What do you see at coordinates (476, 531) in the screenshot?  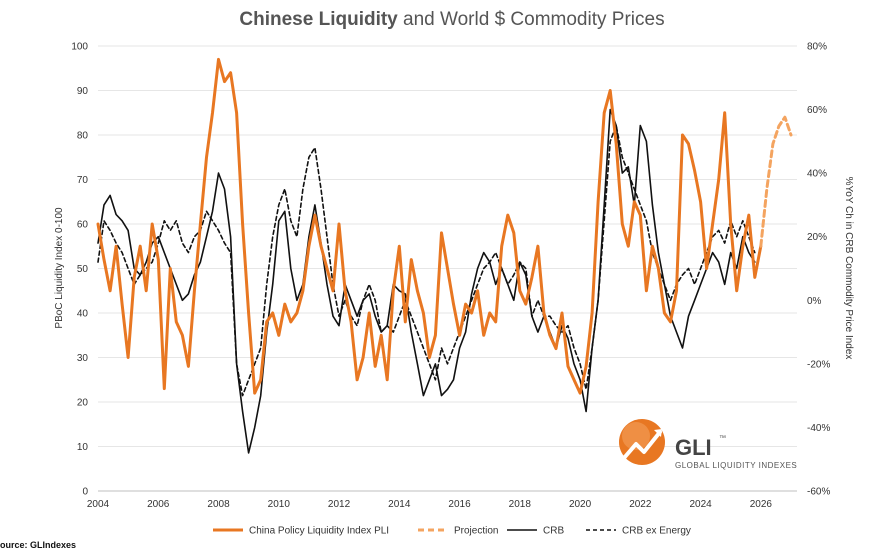 I see `legend-label-1: Projection` at bounding box center [476, 531].